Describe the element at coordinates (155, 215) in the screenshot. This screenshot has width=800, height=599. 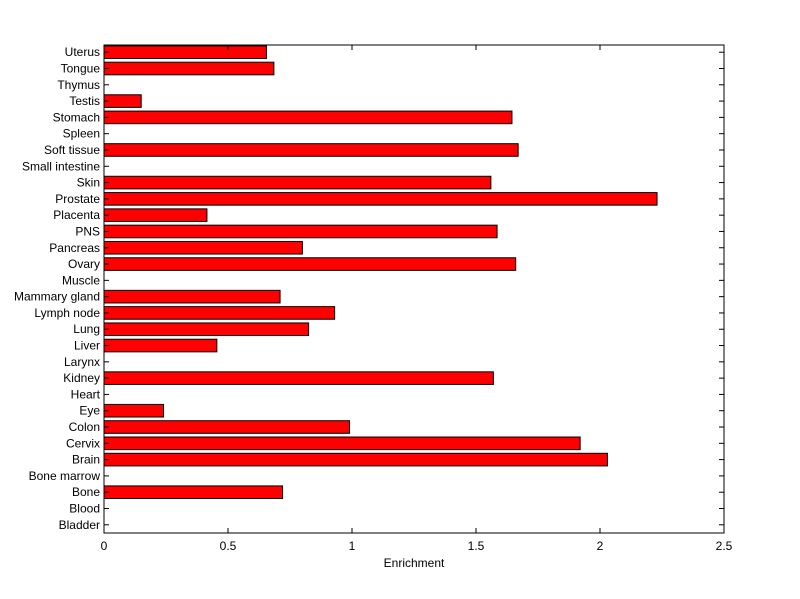
I see `bar-placenta` at that location.